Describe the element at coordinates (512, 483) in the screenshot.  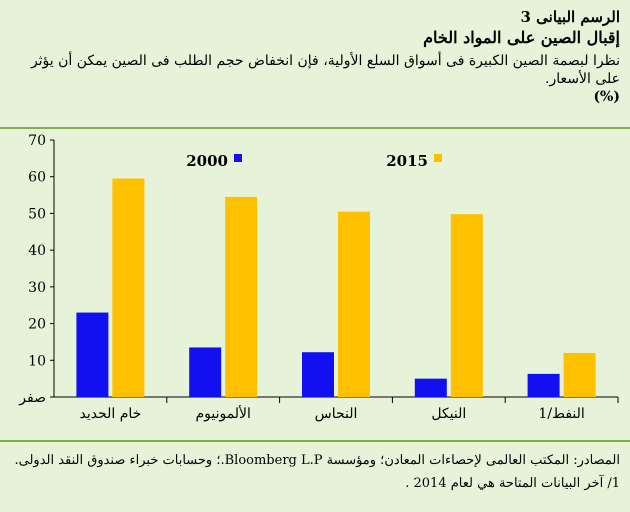
I see `footnote: 1/ آخر البيانات المتاحة هي لعام 2014 .` at that location.